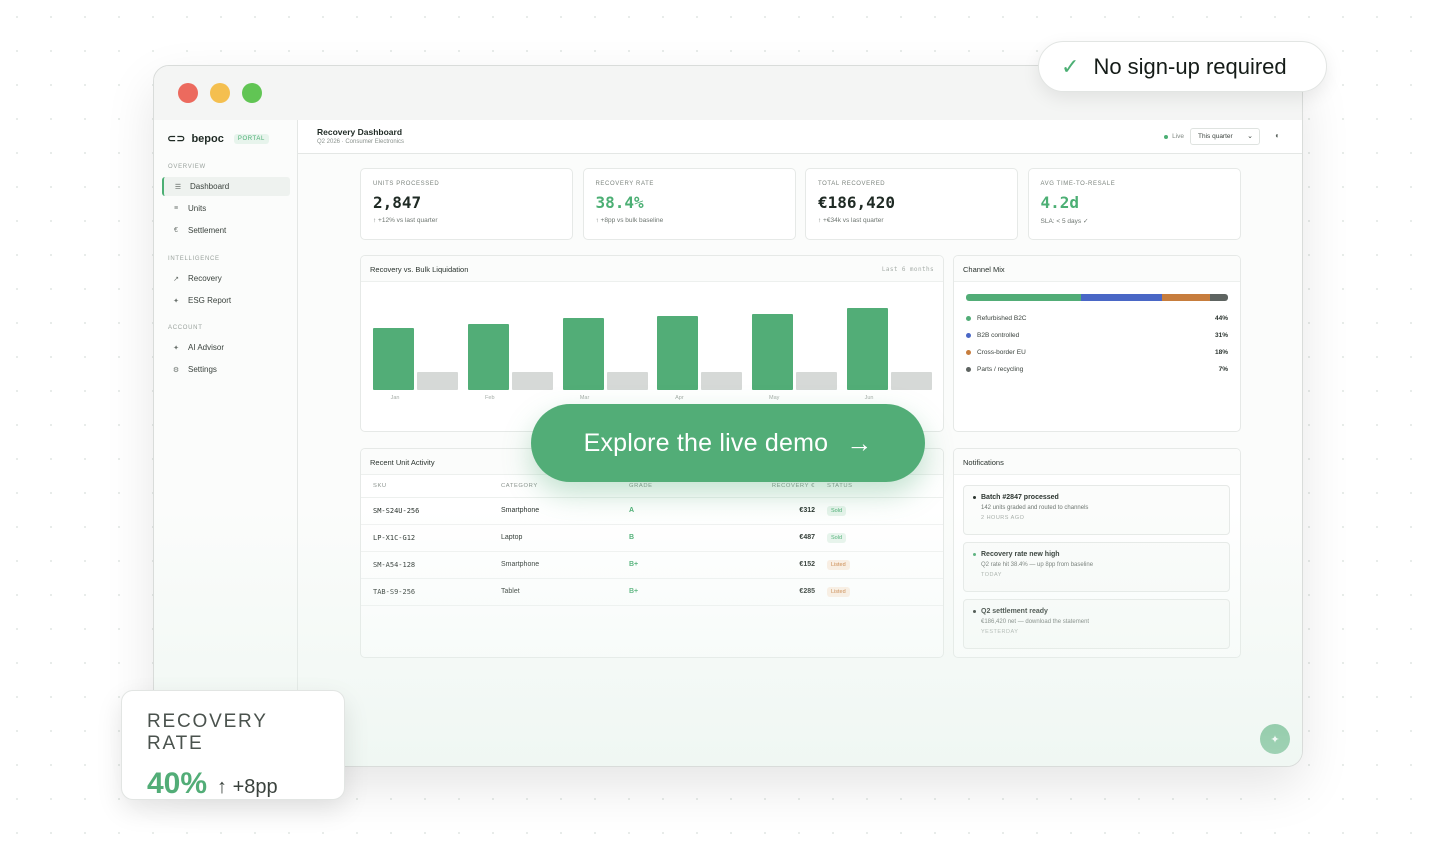 This screenshot has width=1442, height=848. I want to click on sku-cell: SM-S24U-256, so click(431, 511).